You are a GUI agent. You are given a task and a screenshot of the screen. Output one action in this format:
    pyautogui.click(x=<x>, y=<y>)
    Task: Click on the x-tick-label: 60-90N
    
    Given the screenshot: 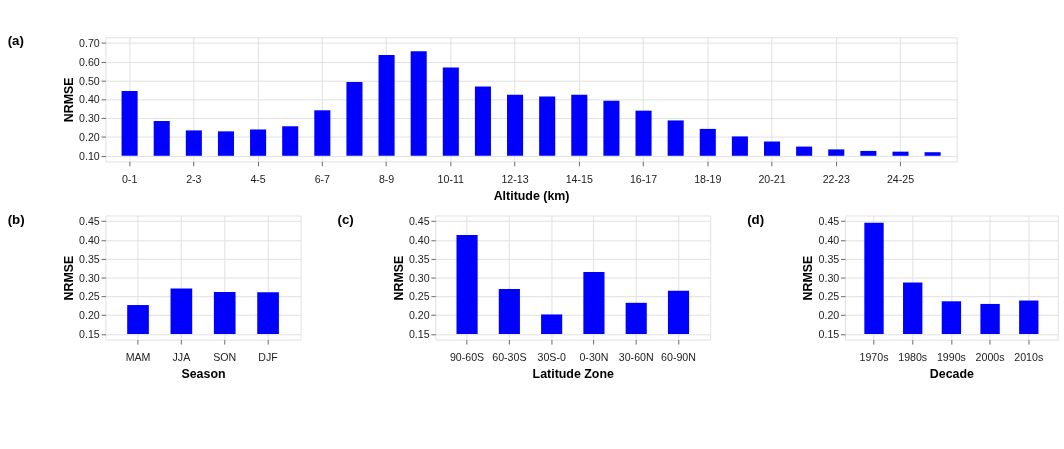 What is the action you would take?
    pyautogui.click(x=678, y=357)
    